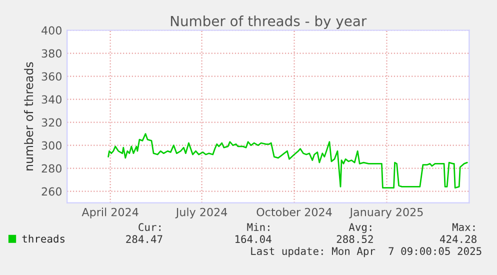 This screenshot has height=275, width=497. I want to click on y-tick-label: 320, so click(52, 122).